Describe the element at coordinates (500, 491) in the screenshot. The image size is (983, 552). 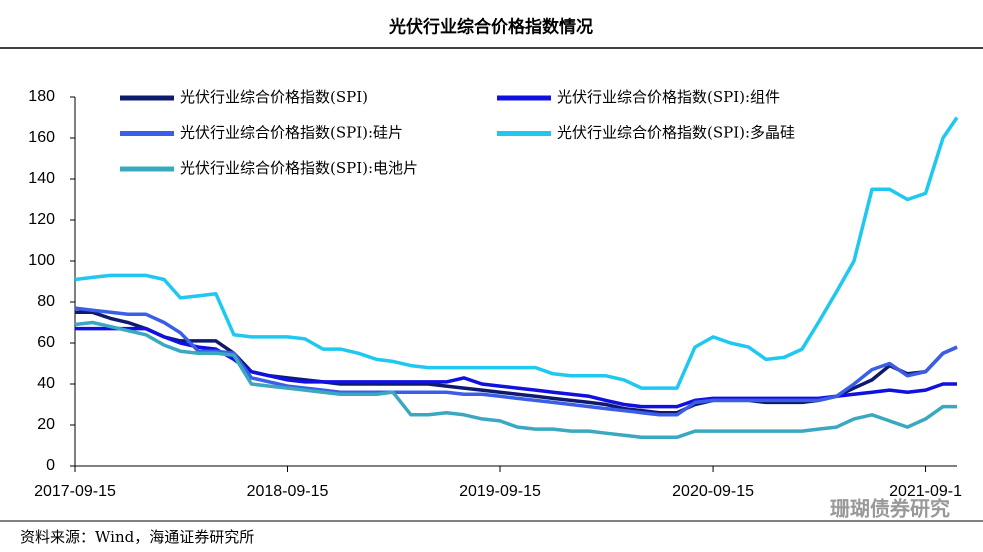
I see `x-tick-label: 2019-09-15` at that location.